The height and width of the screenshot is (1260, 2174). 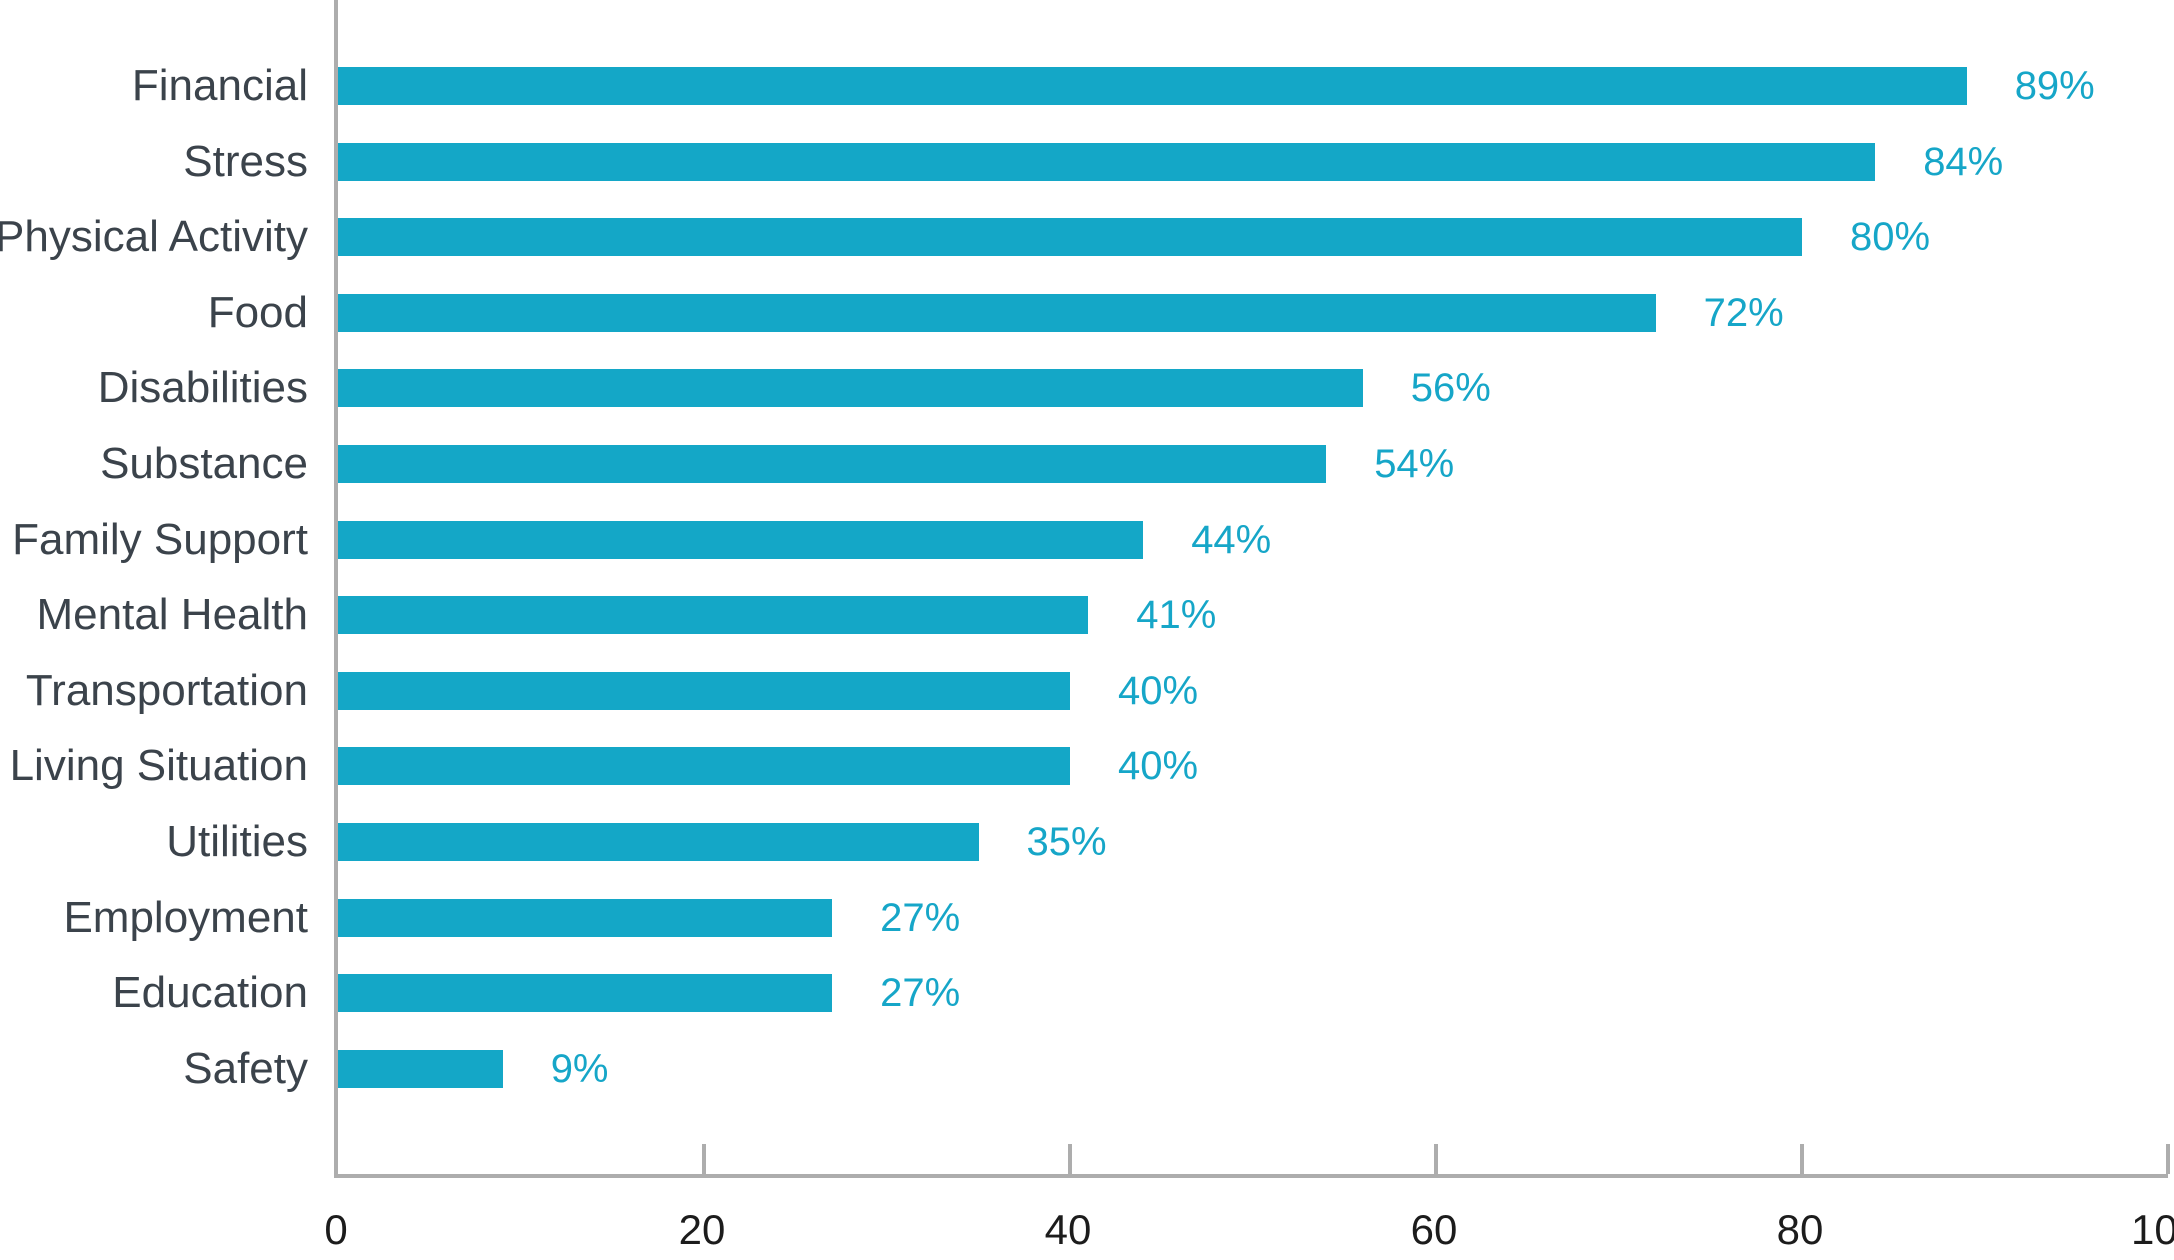 What do you see at coordinates (2054, 86) in the screenshot?
I see `value-label: 89%` at bounding box center [2054, 86].